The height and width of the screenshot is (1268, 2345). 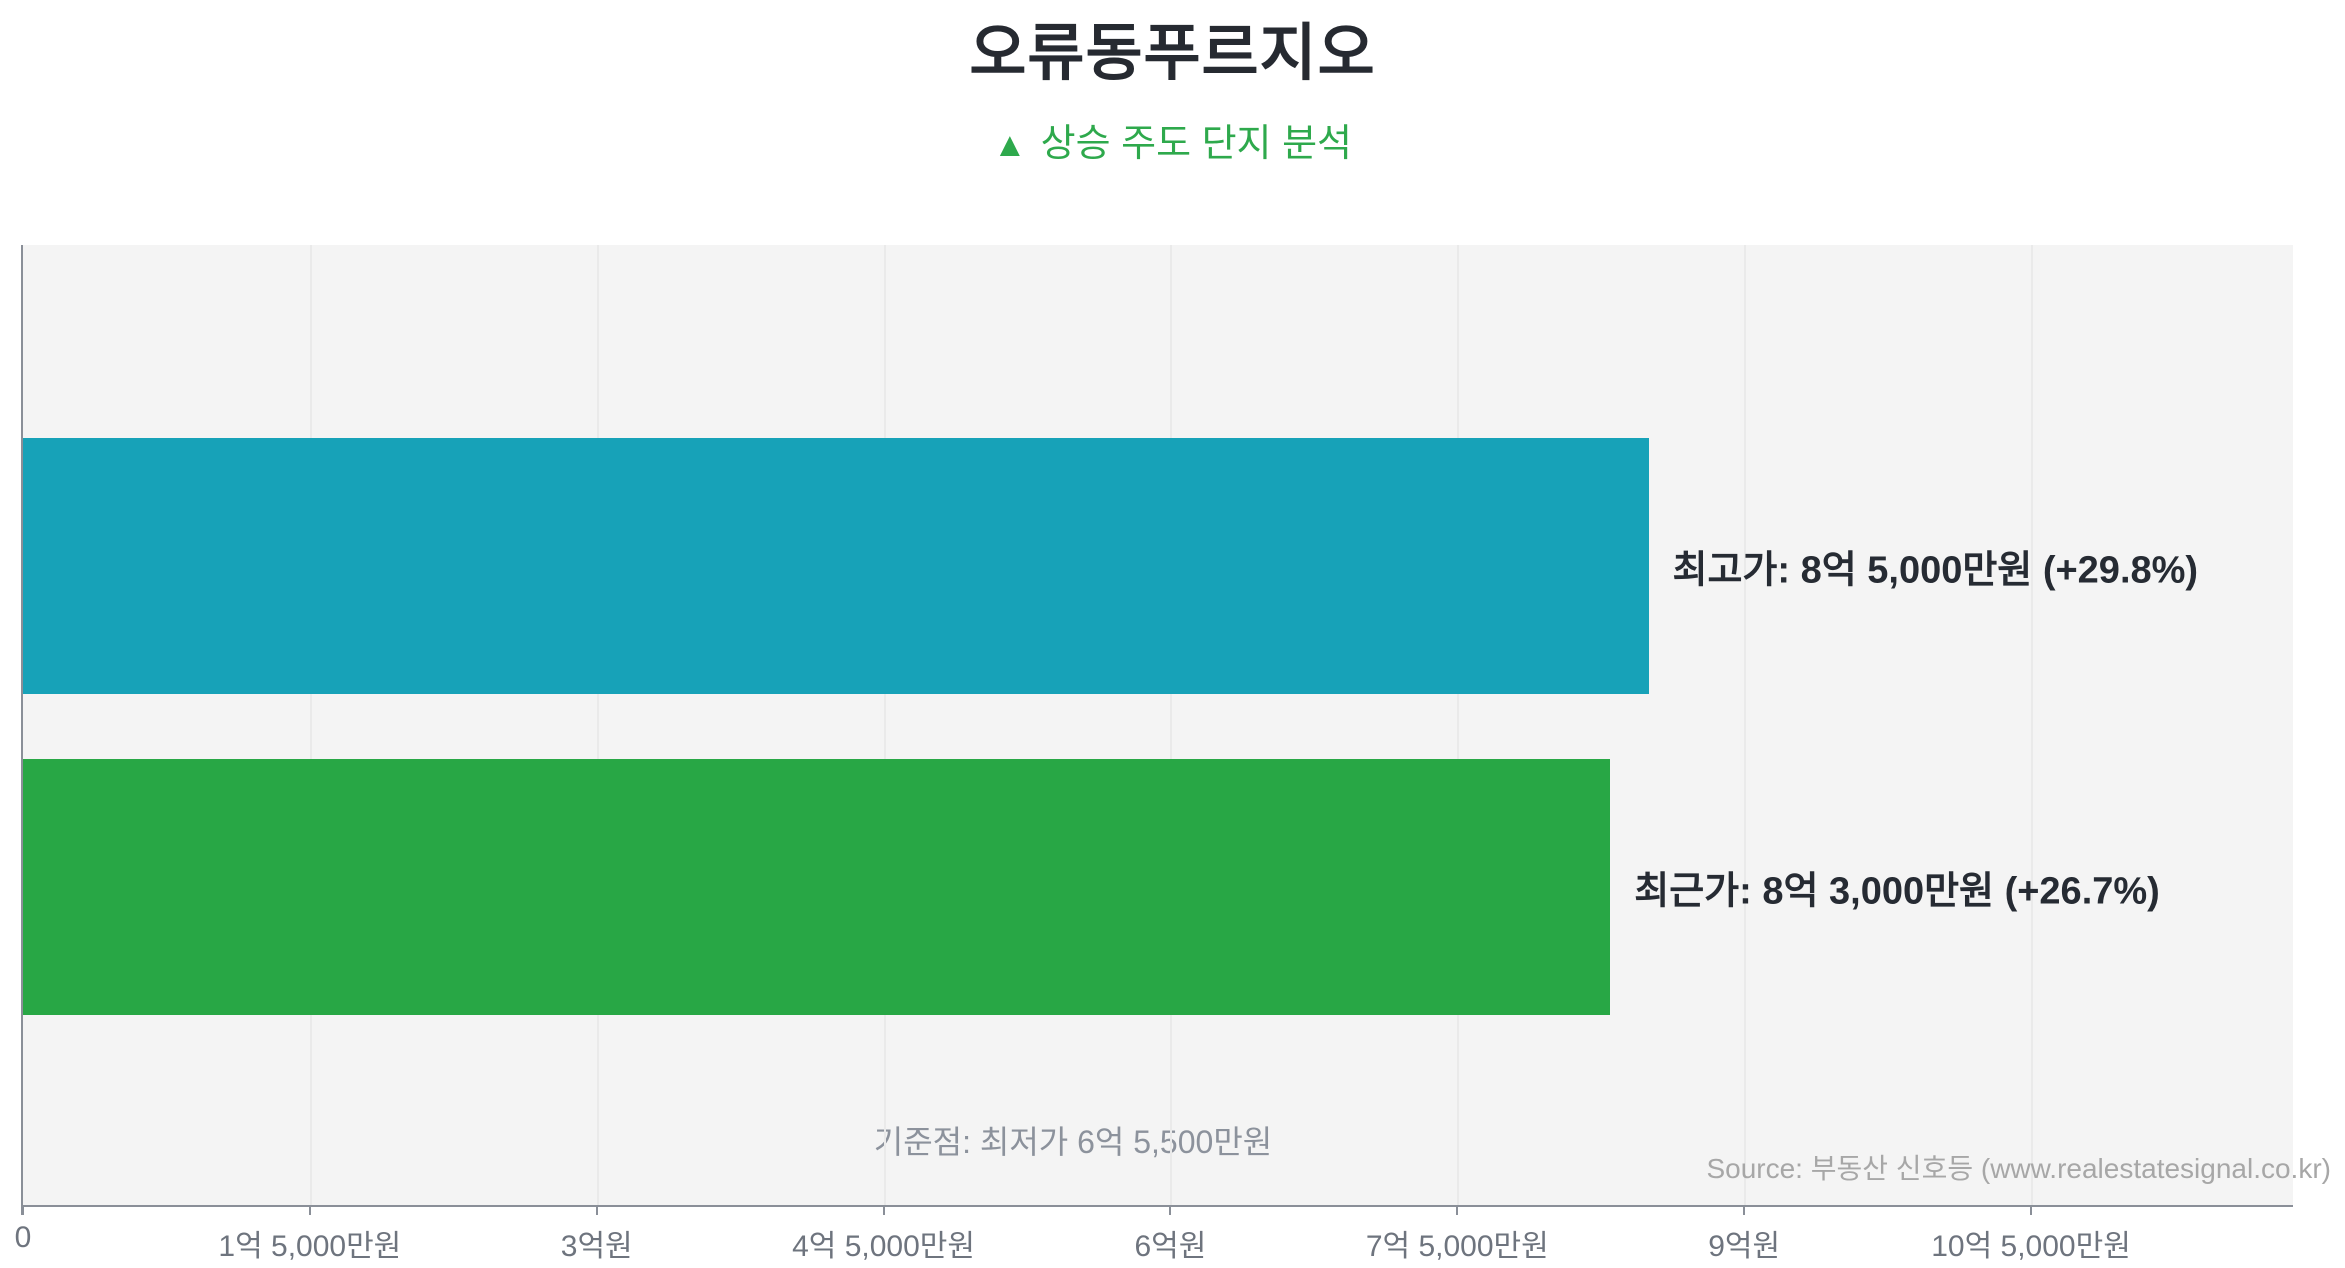 I want to click on y-axis-line, so click(x=22, y=730).